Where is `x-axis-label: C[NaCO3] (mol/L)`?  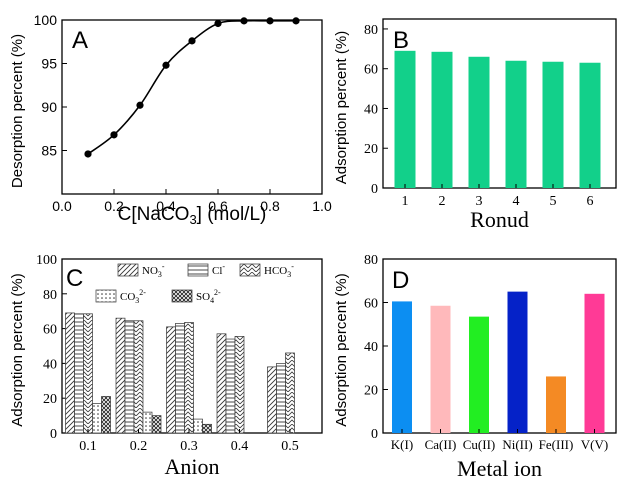 x-axis-label: C[NaCO3] (mol/L) is located at coordinates (192, 215).